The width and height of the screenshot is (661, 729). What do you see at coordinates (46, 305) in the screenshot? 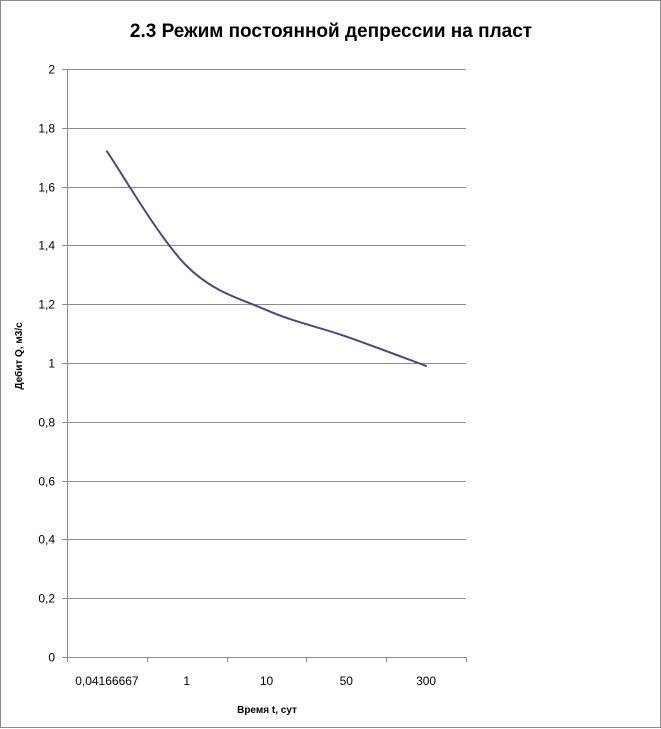
I see `y-tick-label: 1,2` at bounding box center [46, 305].